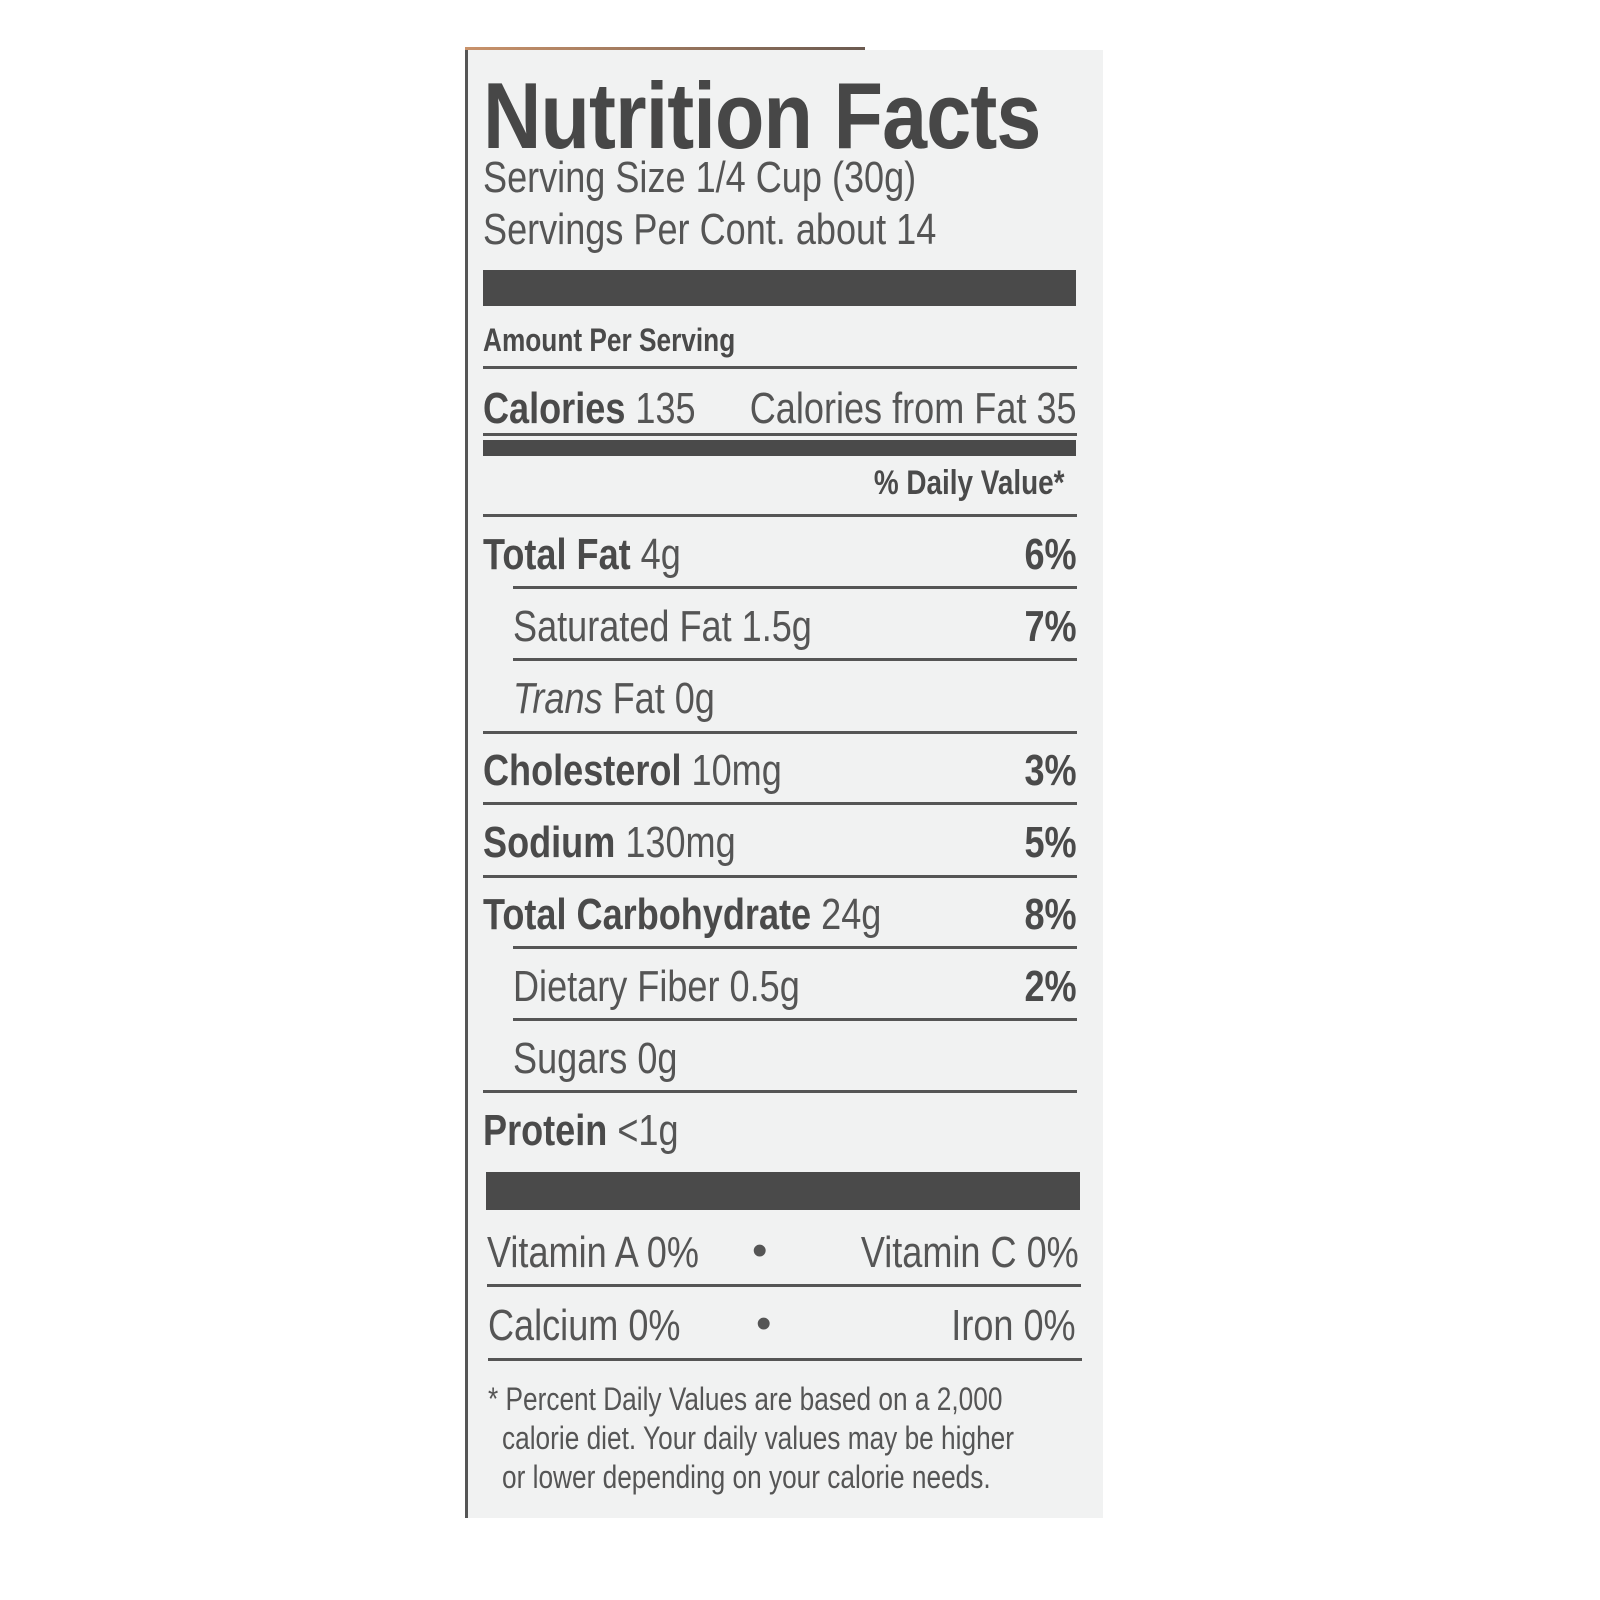 The width and height of the screenshot is (1600, 1600). Describe the element at coordinates (665, 408) in the screenshot. I see `calories-value: 135` at that location.